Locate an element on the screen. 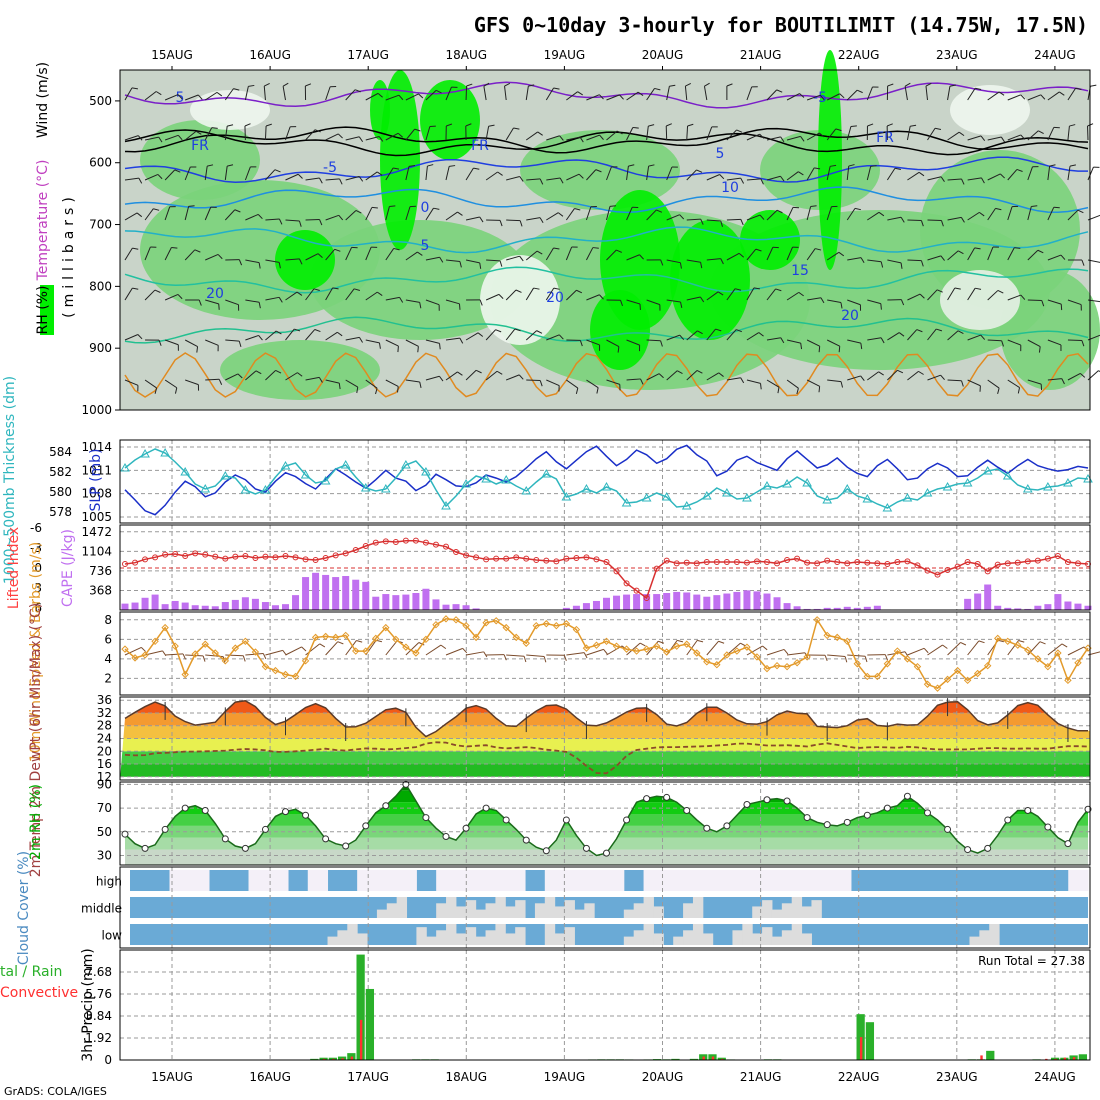  precip-tick-label: 5.76 is located at coordinates (98, 994).